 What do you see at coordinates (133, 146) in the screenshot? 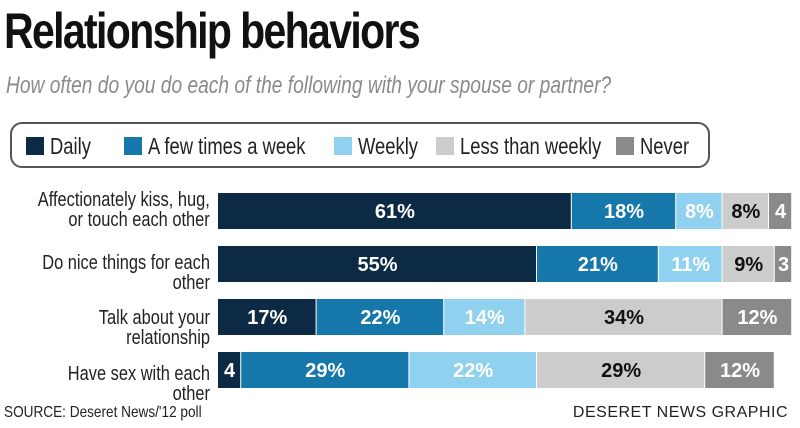
I see `legend-swatch-few-times-week` at bounding box center [133, 146].